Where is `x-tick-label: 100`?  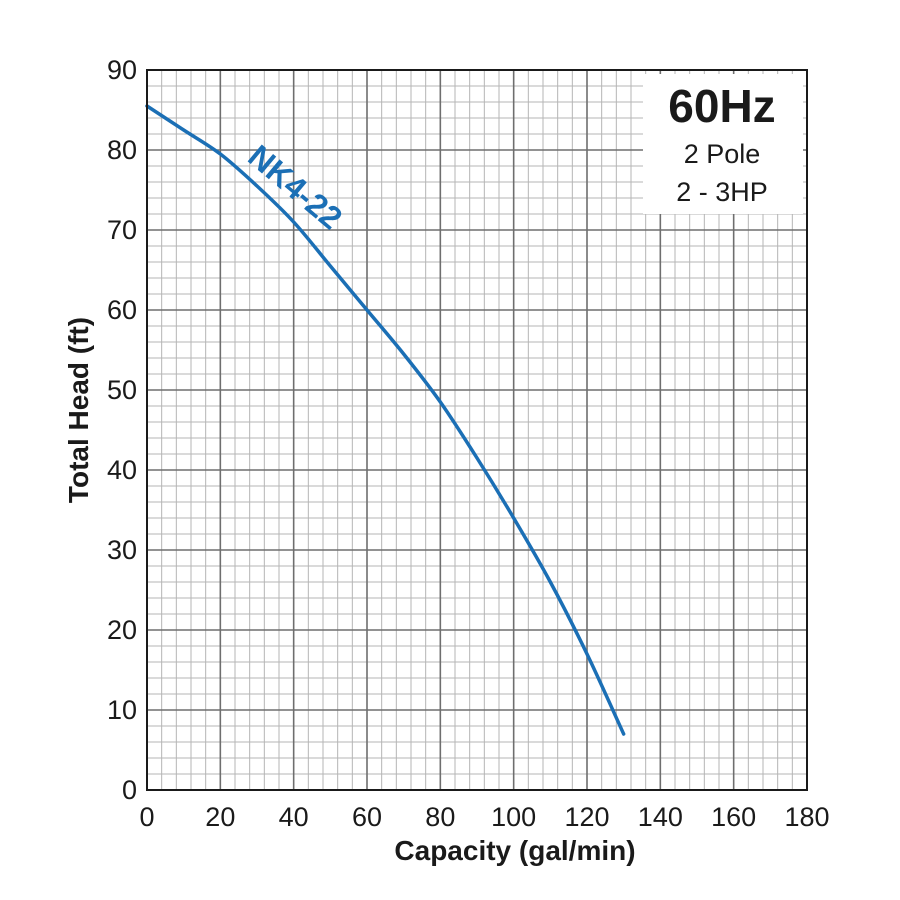
x-tick-label: 100 is located at coordinates (513, 817).